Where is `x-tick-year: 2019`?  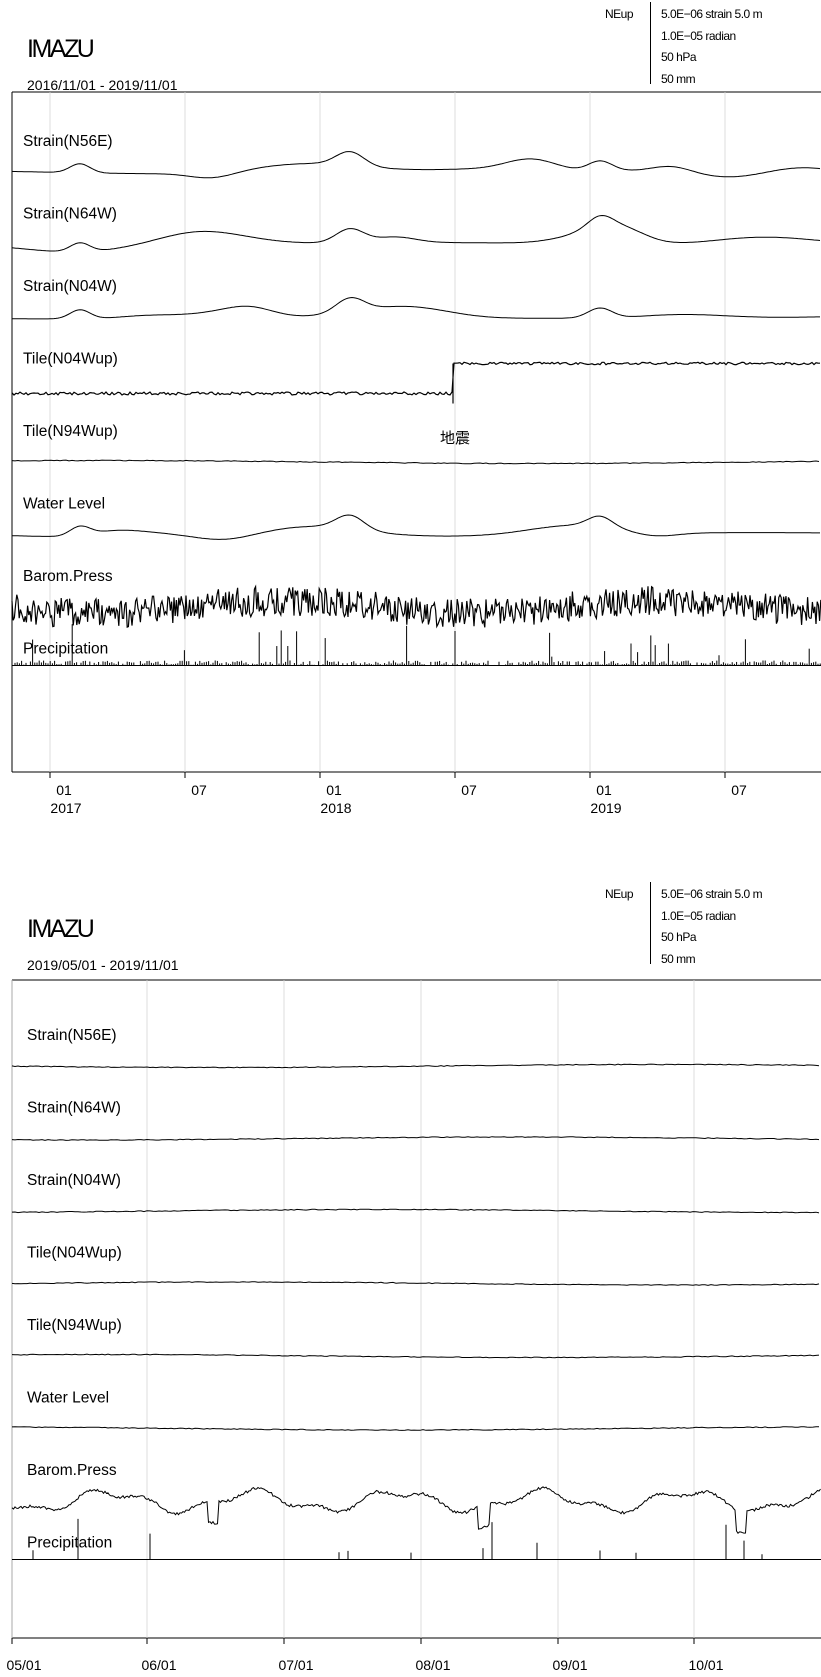 x-tick-year: 2019 is located at coordinates (605, 808).